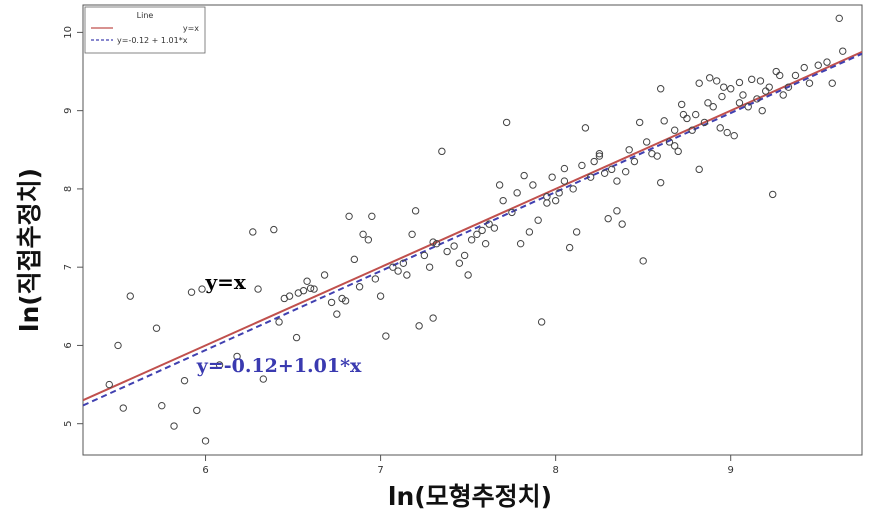 Image resolution: width=869 pixels, height=520 pixels. I want to click on y-tick-label: 9, so click(68, 110).